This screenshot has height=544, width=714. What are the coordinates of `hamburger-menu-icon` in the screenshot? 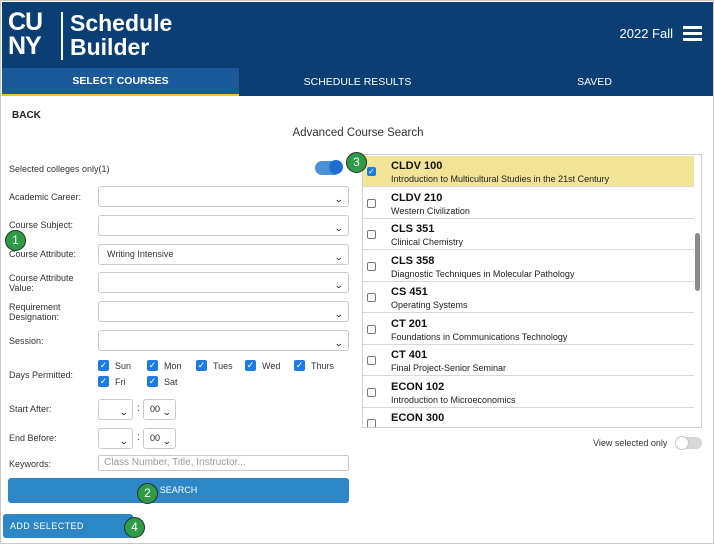 It's located at (692, 34).